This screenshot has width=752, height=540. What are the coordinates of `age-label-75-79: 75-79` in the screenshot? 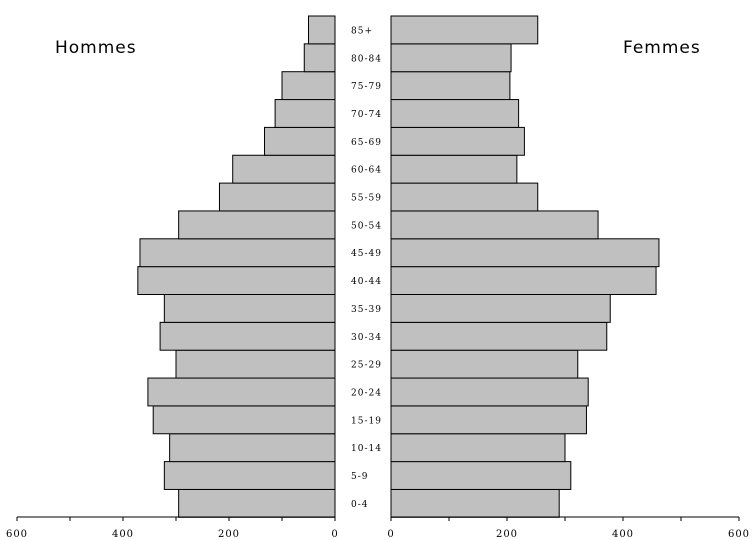 It's located at (366, 87).